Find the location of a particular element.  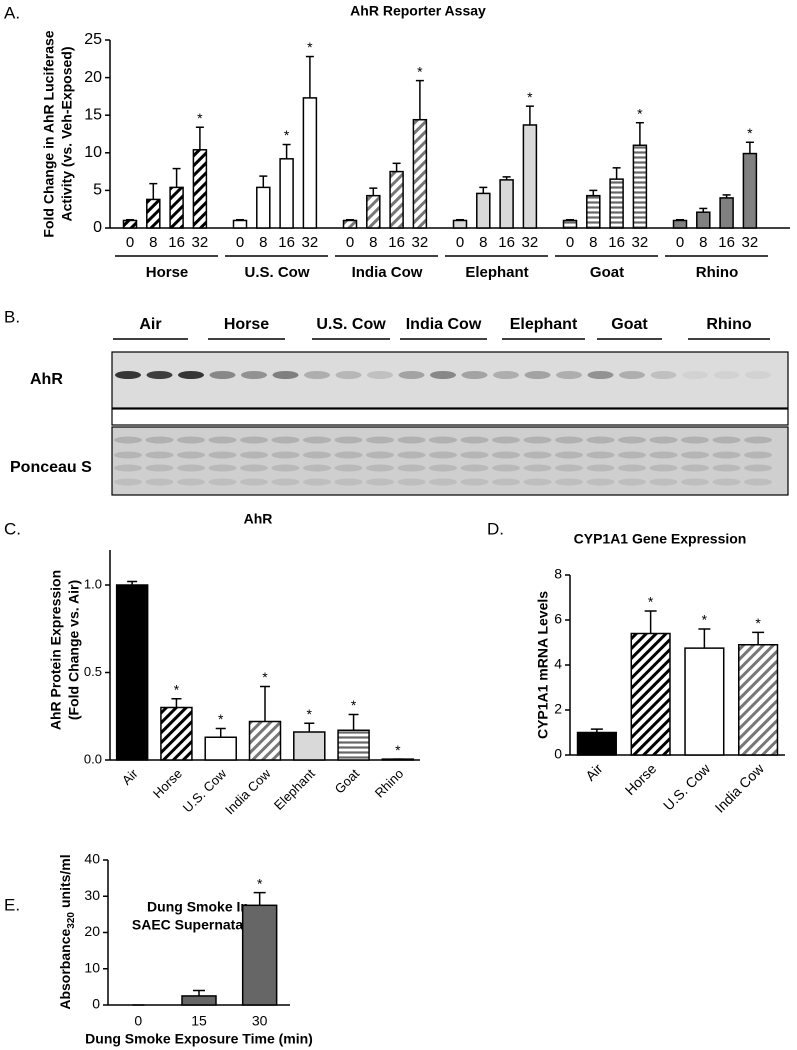

lane-label: Elephant is located at coordinates (544, 324).